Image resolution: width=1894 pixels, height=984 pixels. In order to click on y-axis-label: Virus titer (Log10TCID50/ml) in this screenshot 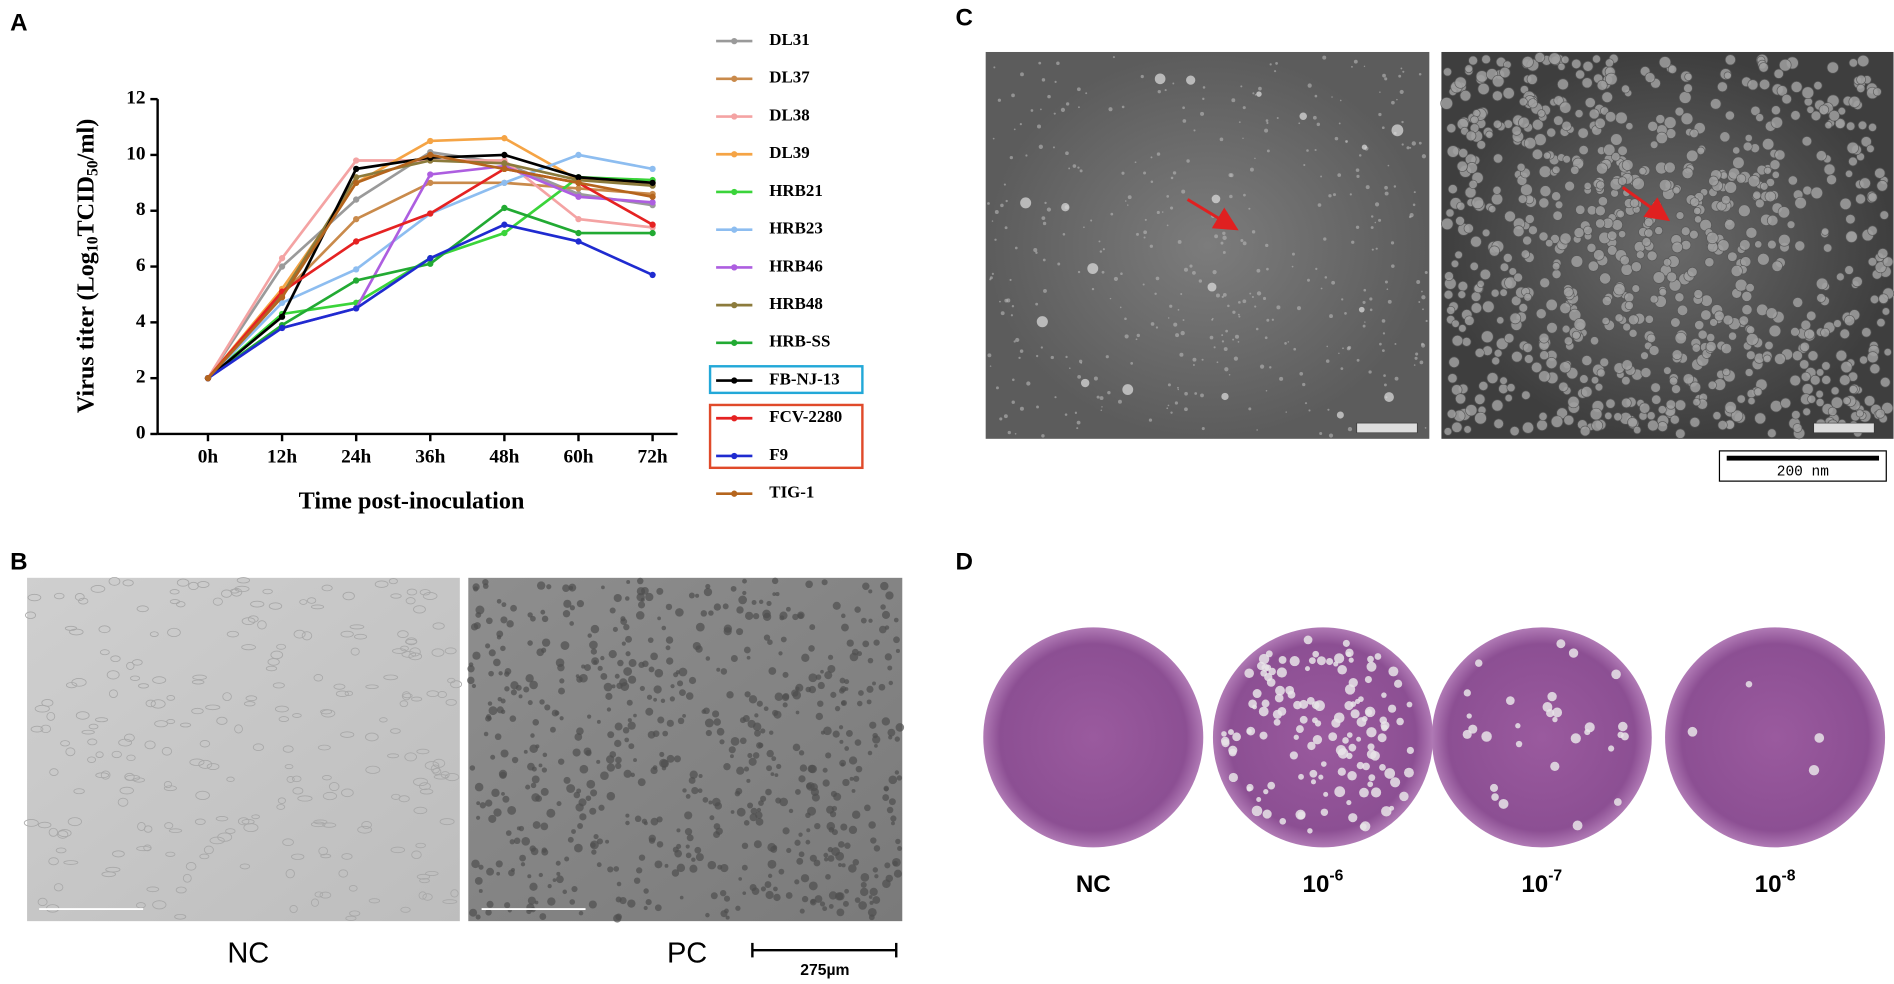, I will do `click(86, 266)`.